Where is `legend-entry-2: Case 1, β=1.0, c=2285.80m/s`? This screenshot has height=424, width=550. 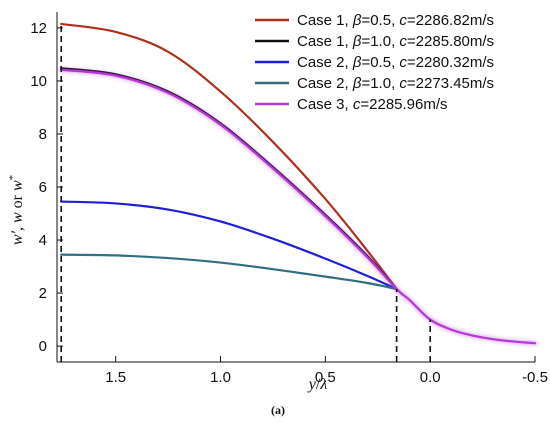 legend-entry-2: Case 1, β=1.0, c=2285.80m/s is located at coordinates (395, 41).